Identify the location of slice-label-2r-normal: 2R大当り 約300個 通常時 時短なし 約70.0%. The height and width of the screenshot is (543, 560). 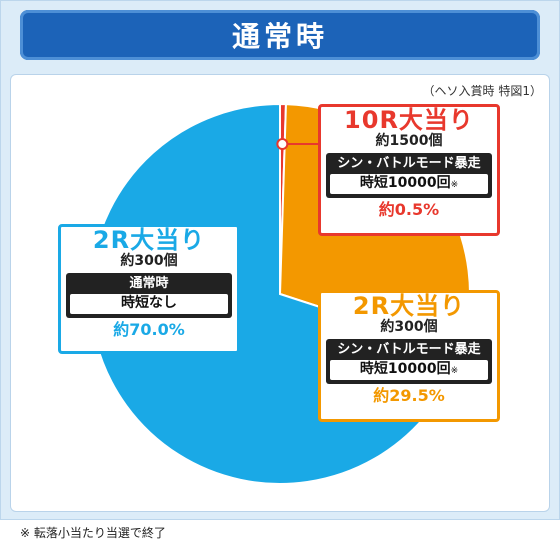
(149, 289).